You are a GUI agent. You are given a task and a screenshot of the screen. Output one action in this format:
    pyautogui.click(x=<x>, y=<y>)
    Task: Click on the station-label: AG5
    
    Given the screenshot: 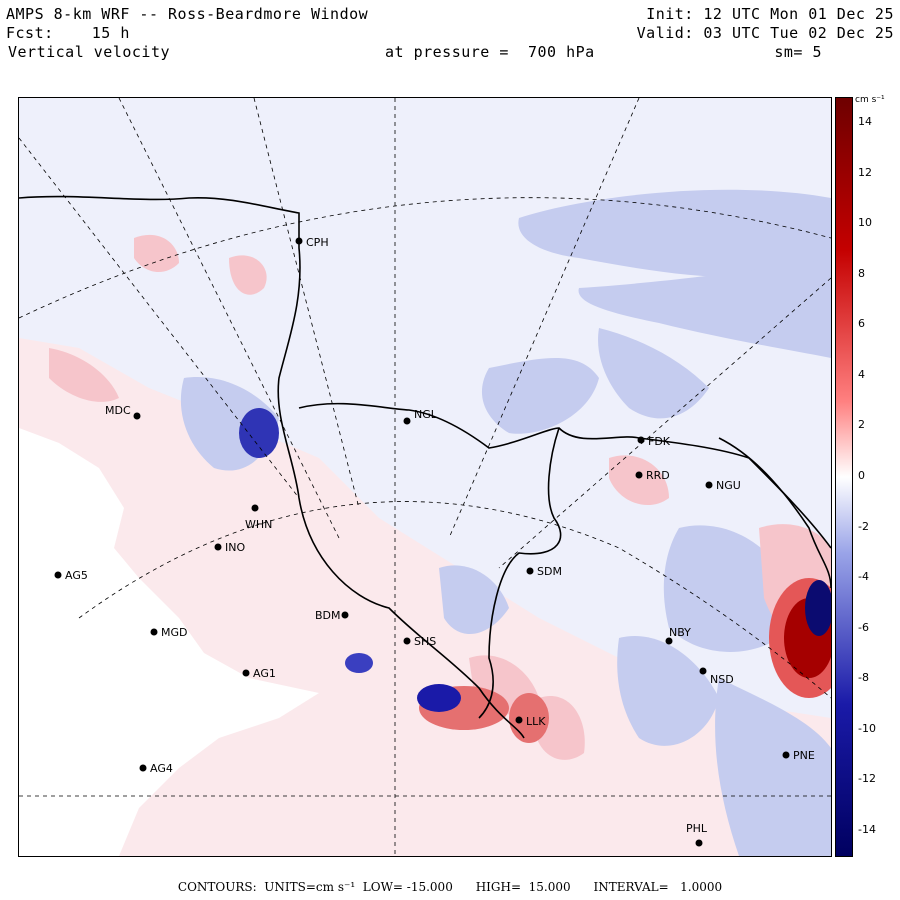 What is the action you would take?
    pyautogui.click(x=76, y=575)
    